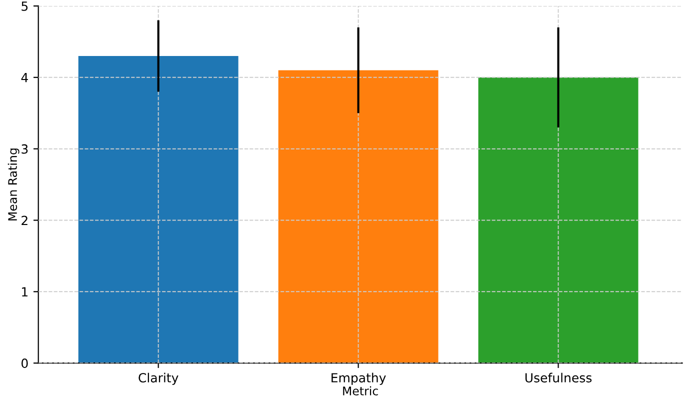  I want to click on y-tick-label: 4, so click(24, 77).